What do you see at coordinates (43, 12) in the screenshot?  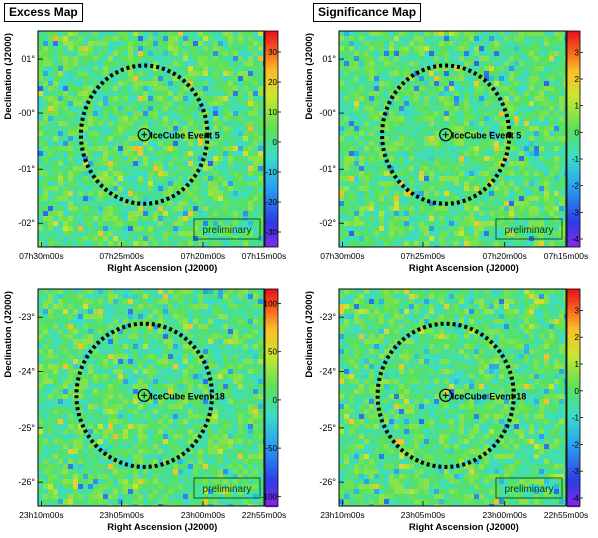 I see `excess-map-title: Excess Map` at bounding box center [43, 12].